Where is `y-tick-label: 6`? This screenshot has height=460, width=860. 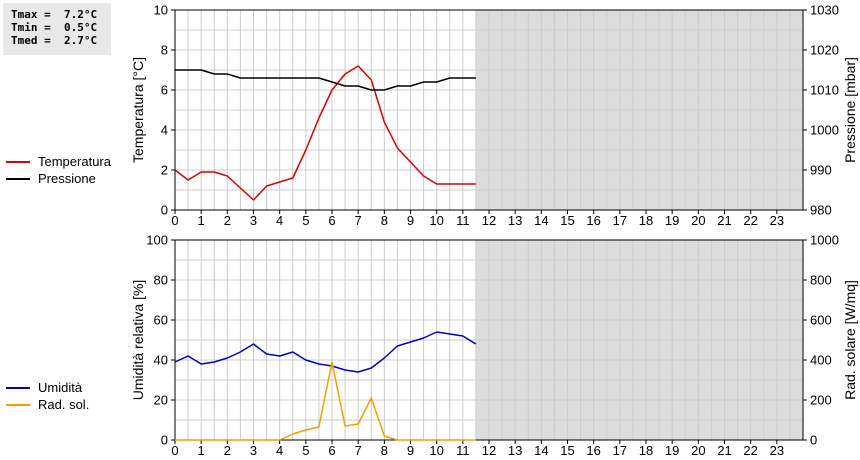 y-tick-label: 6 is located at coordinates (164, 90).